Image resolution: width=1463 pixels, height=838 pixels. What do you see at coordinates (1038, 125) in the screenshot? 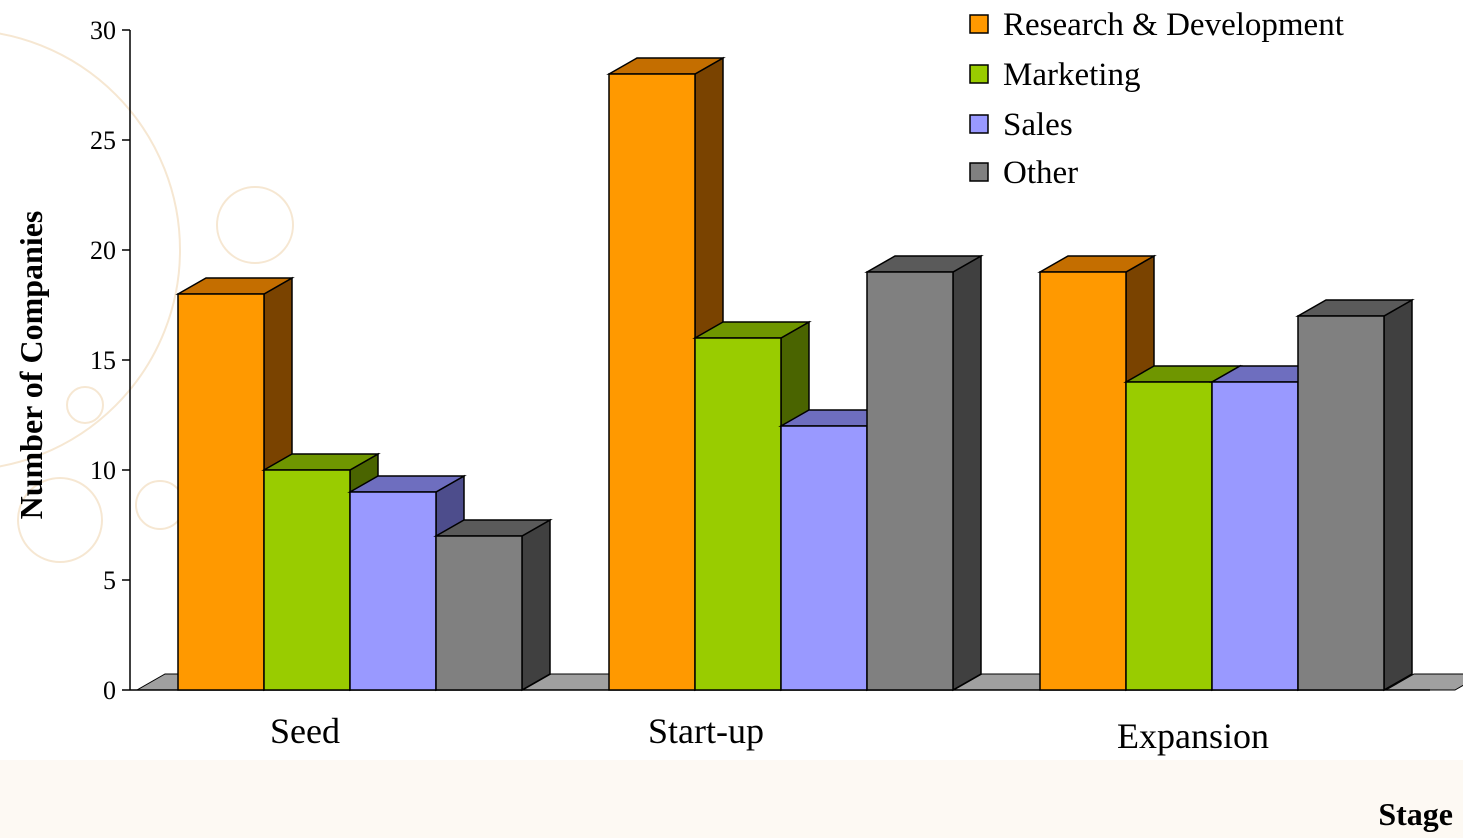
I see `legend-label: Sales` at bounding box center [1038, 125].